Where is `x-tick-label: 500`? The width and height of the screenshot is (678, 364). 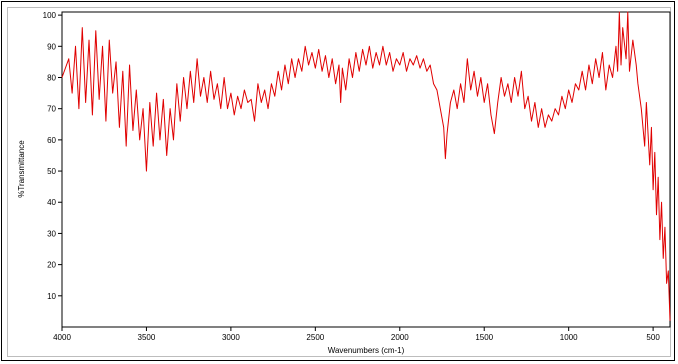
x-tick-label: 500 is located at coordinates (653, 337).